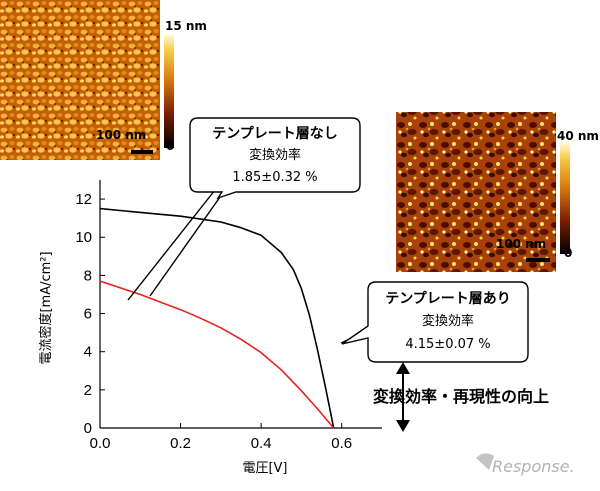 The image size is (600, 491). What do you see at coordinates (170, 146) in the screenshot?
I see `colorbar-1-min: 0` at bounding box center [170, 146].